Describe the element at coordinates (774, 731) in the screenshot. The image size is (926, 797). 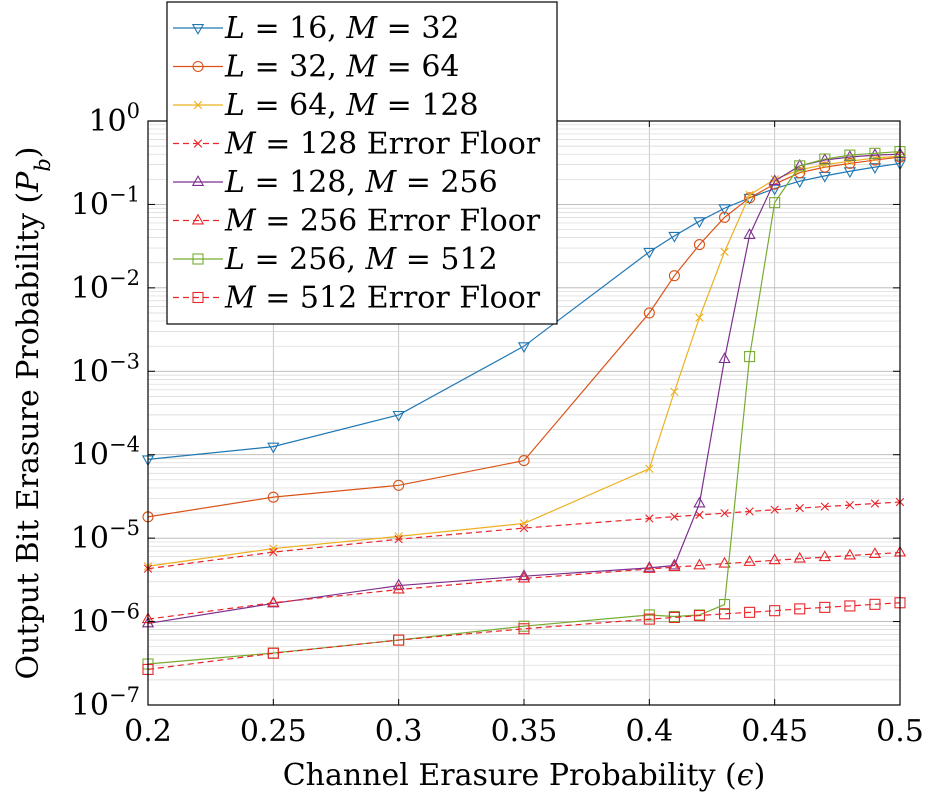
I see `x-tick-label: 0.45` at that location.